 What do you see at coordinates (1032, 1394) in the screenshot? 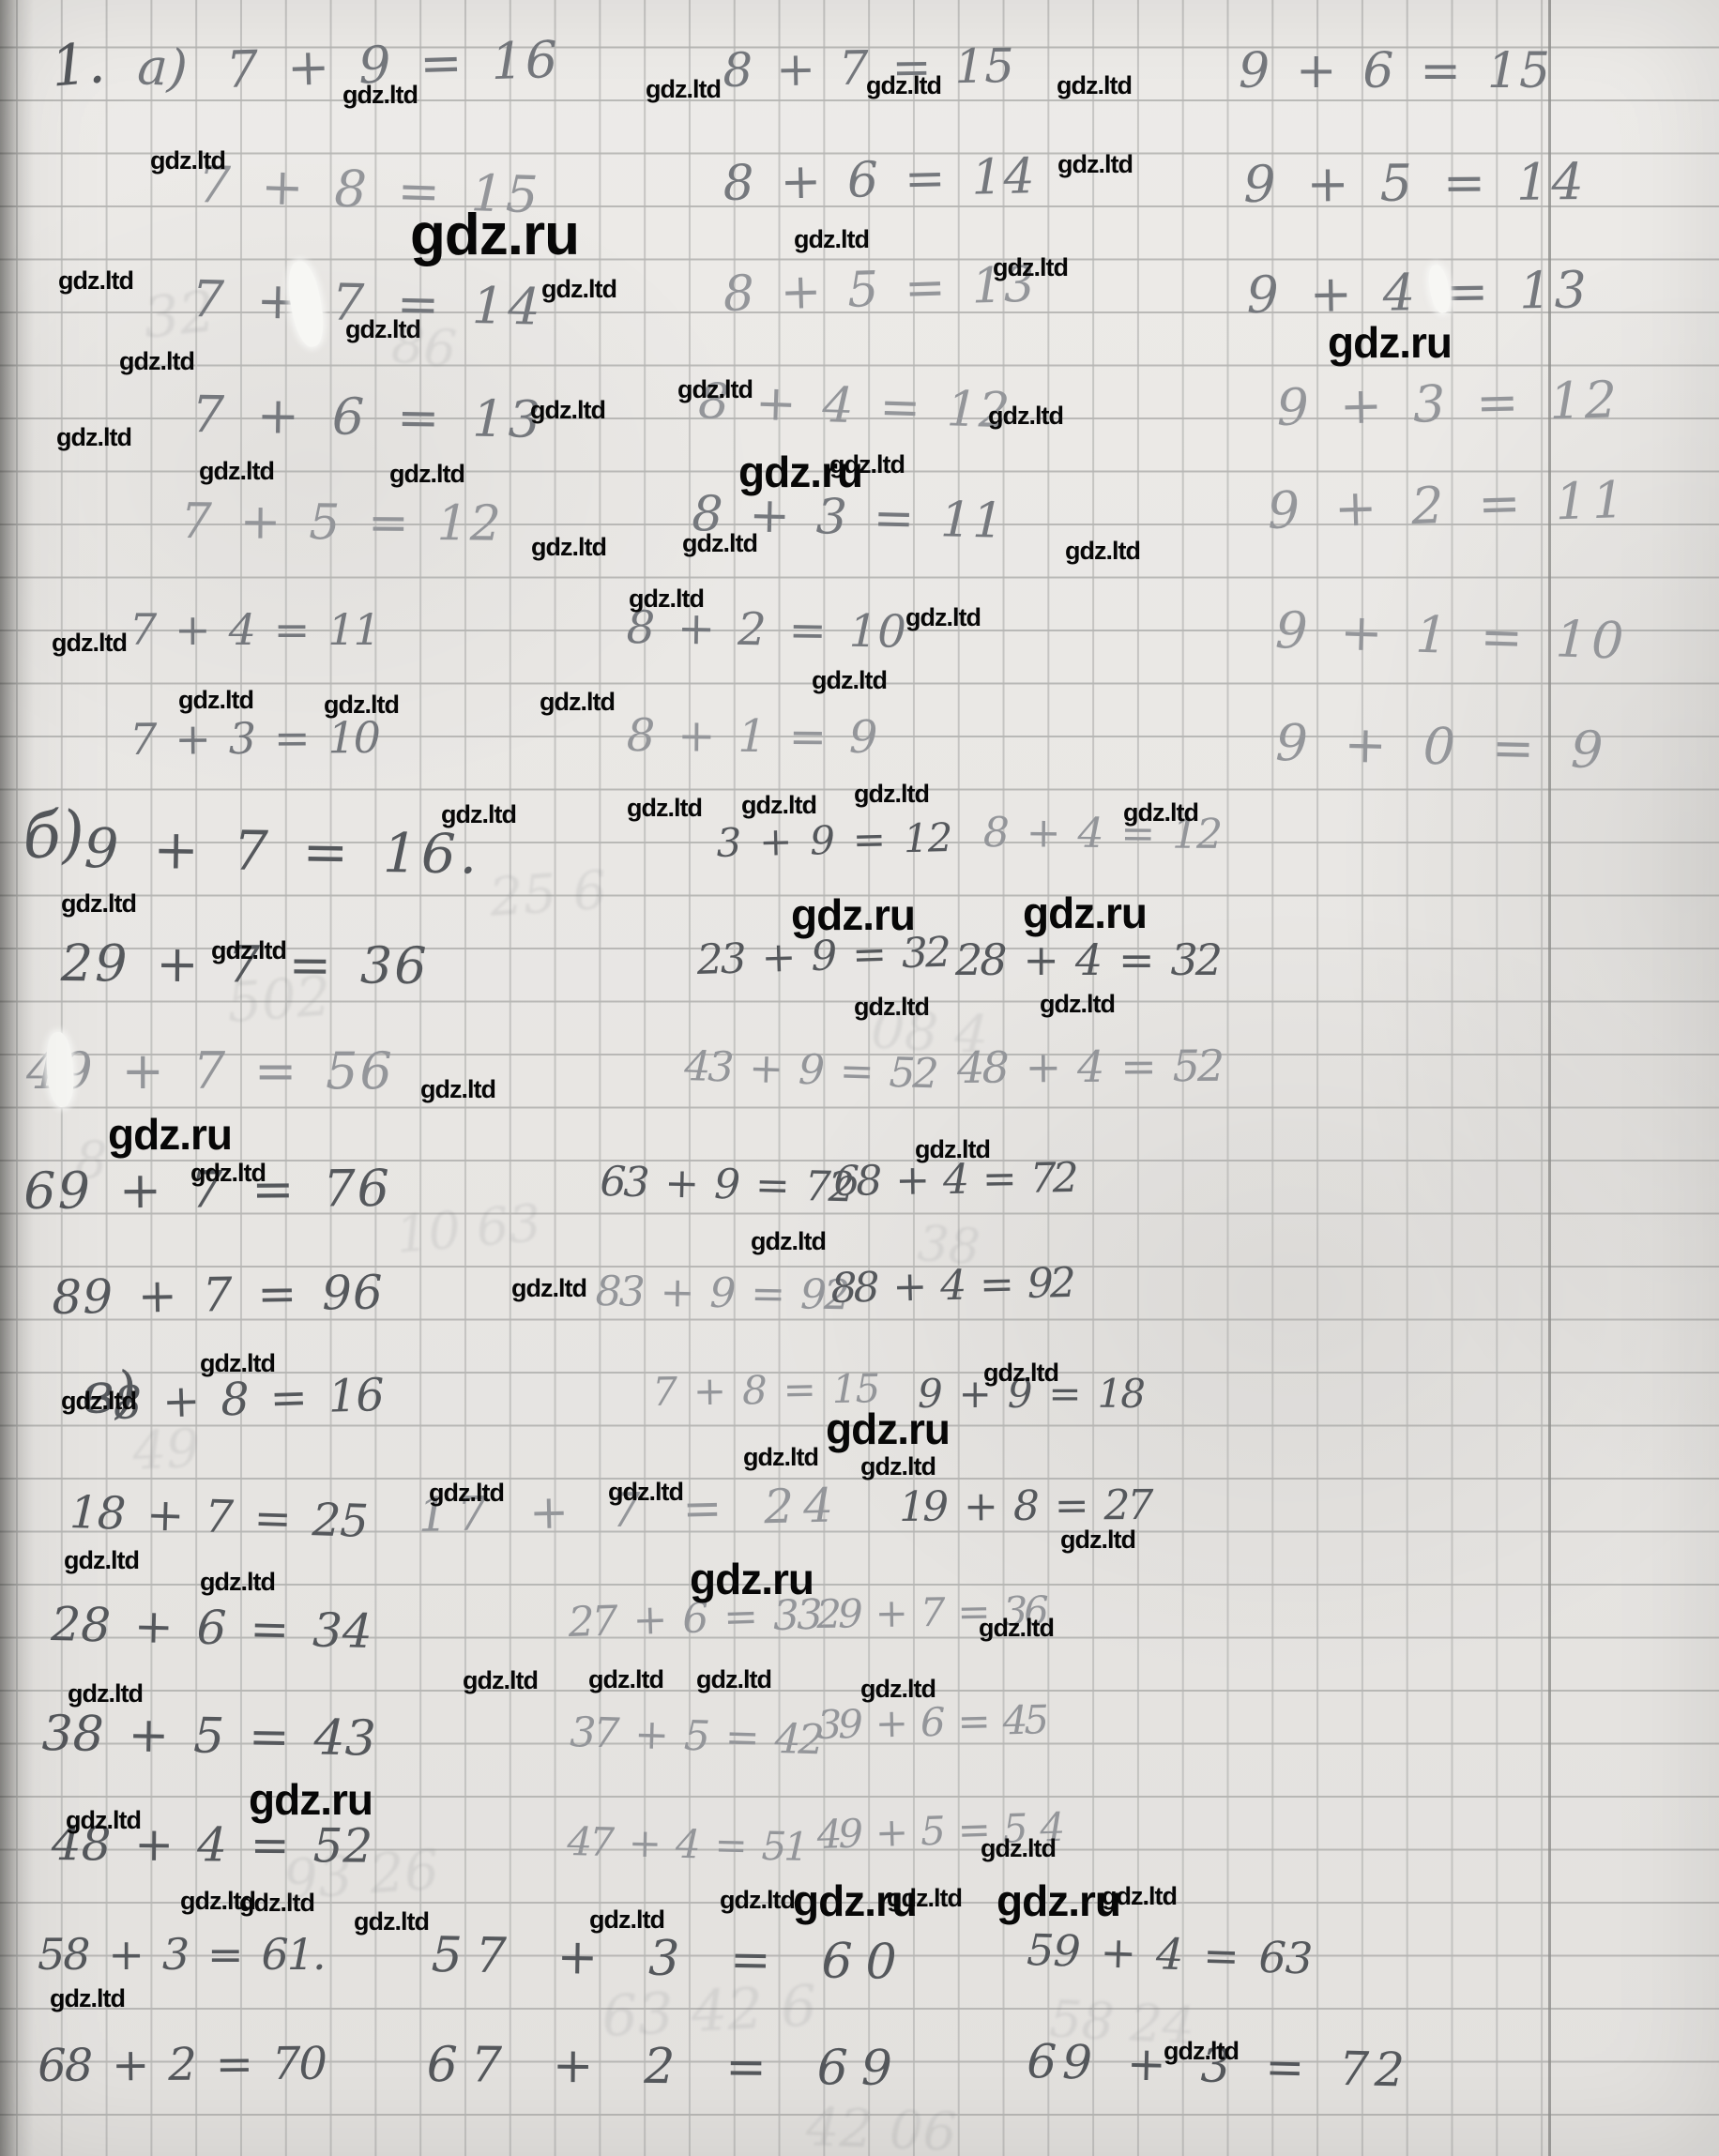
I see `equation: 9 + 9 = 18` at bounding box center [1032, 1394].